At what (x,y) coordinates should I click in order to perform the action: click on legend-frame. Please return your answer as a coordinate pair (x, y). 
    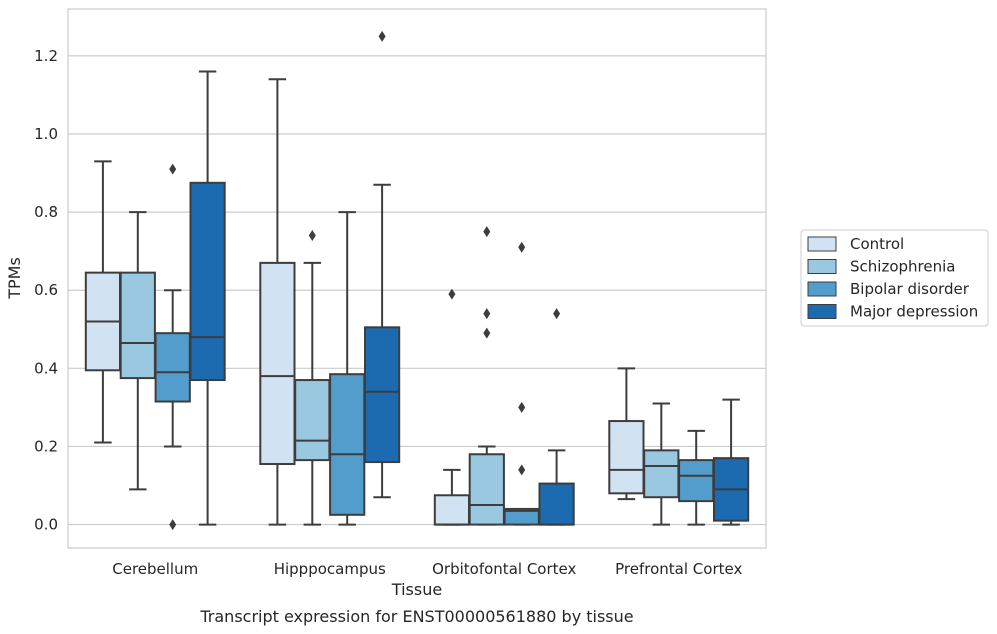
    Looking at the image, I should click on (894, 278).